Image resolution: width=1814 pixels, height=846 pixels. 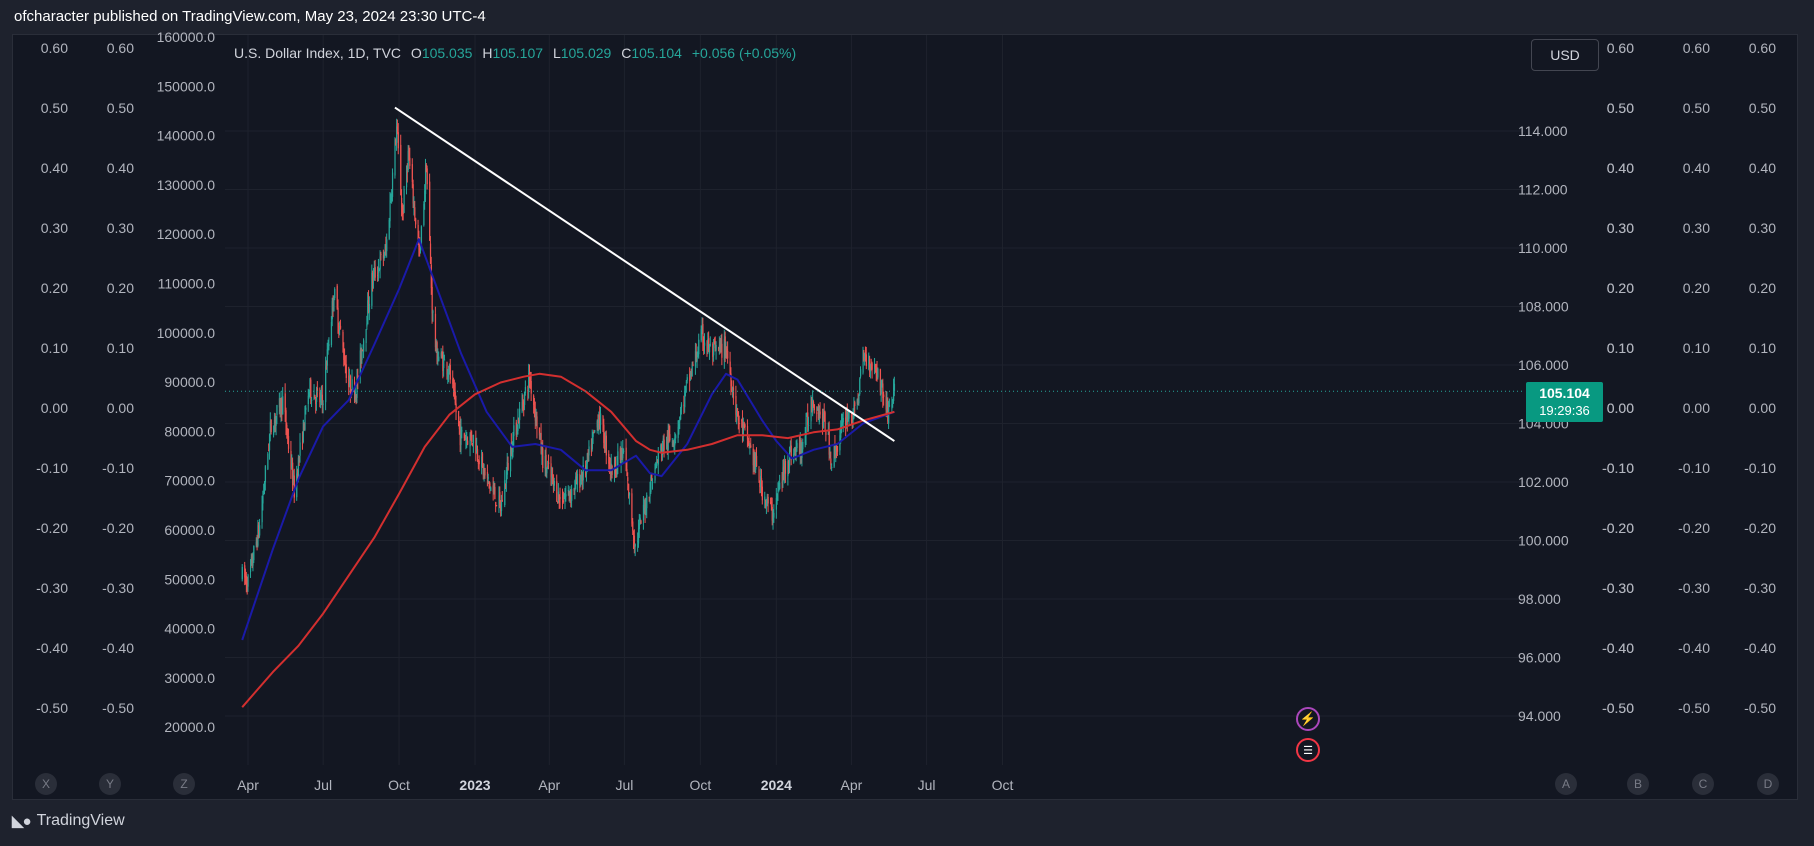 What do you see at coordinates (120, 108) in the screenshot?
I see `left-axis-2-tick: 0.50` at bounding box center [120, 108].